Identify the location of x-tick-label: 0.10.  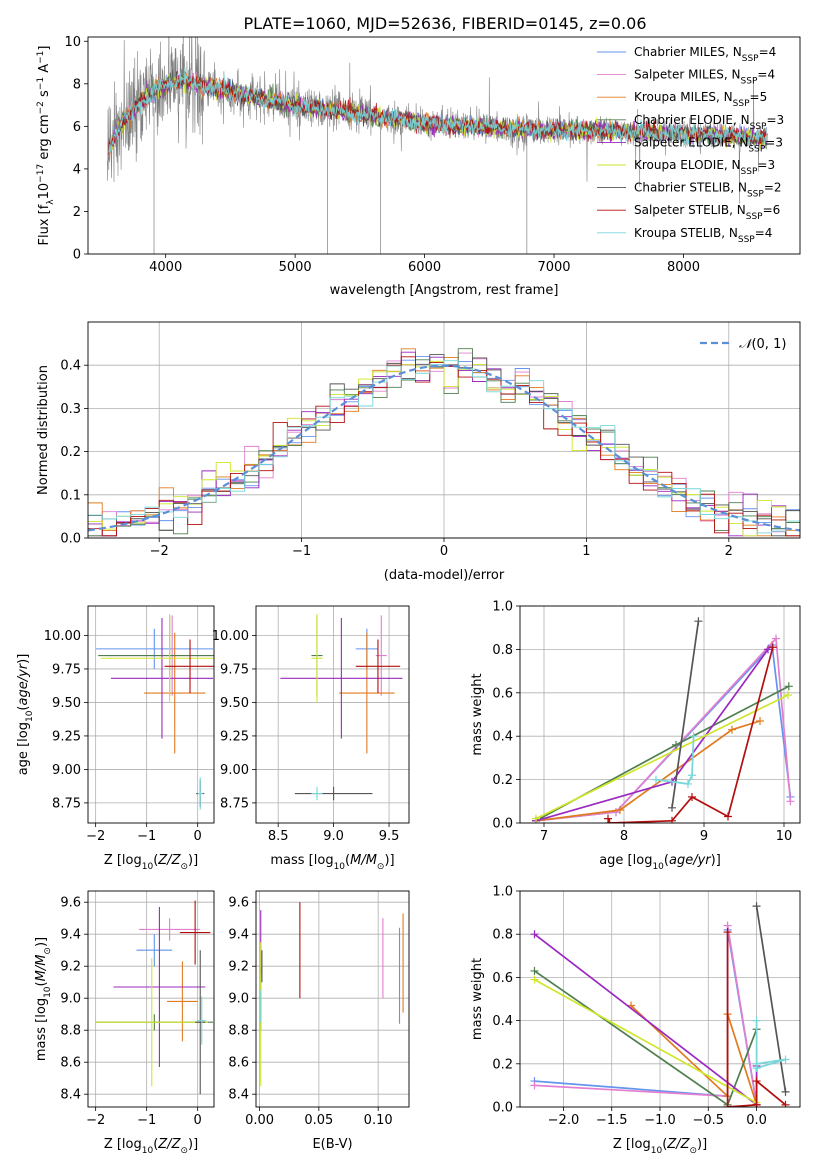
(378, 1120).